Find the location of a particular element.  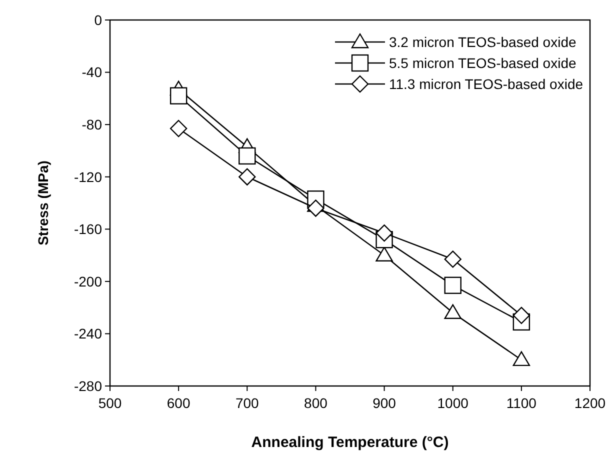

y-axis-title: Stress (MPa) is located at coordinates (43, 203).